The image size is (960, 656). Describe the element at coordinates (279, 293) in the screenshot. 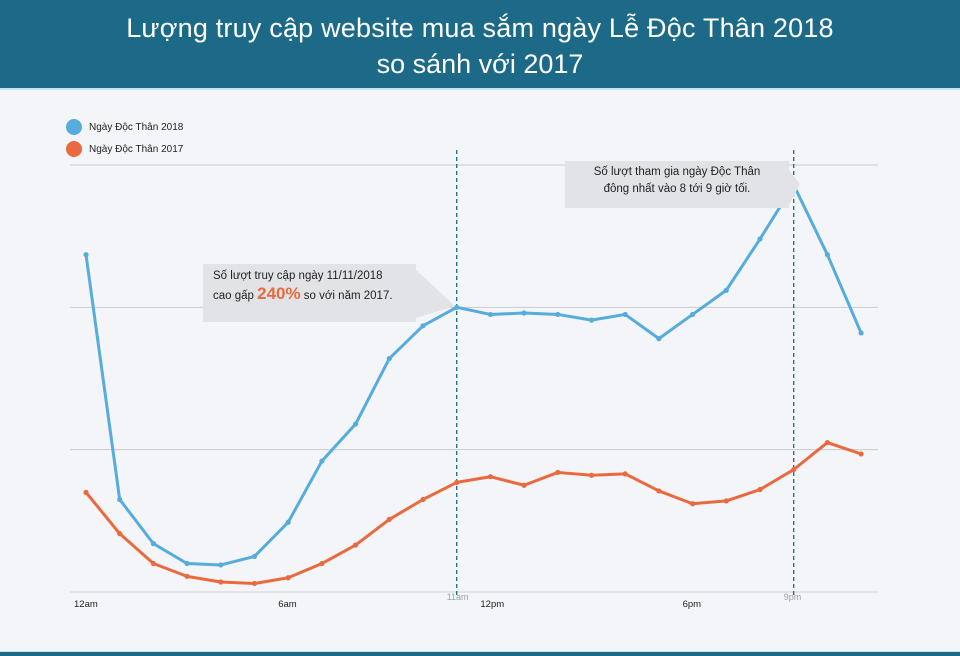

I see `callout-traffic-highlight: 240%` at that location.